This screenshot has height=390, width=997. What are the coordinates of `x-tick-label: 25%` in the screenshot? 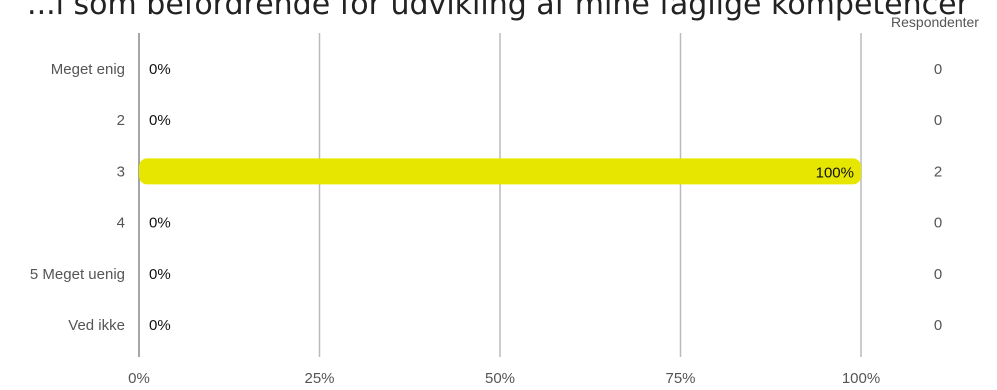 It's located at (319, 378).